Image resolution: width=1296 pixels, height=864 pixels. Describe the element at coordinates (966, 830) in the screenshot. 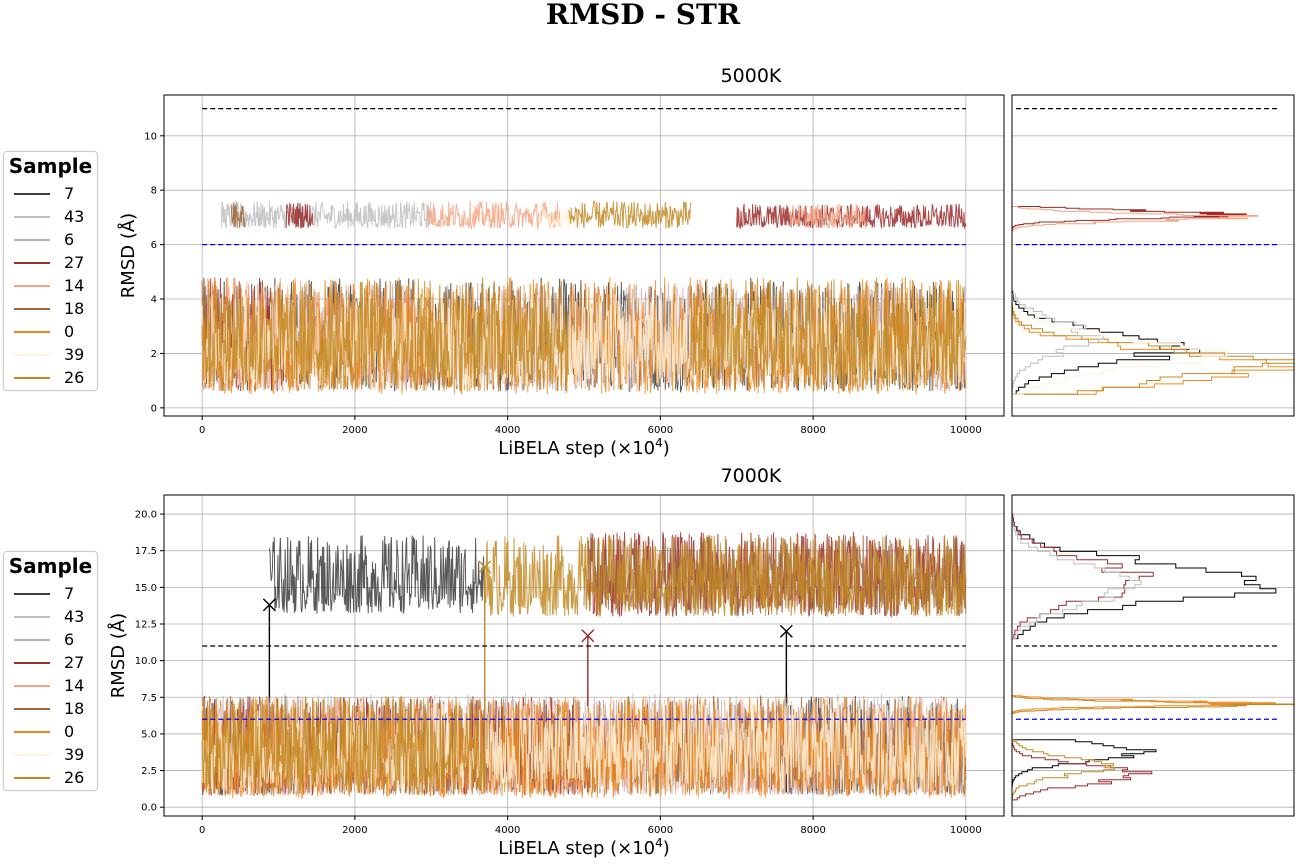

I see `x-tick-label: 10000` at that location.